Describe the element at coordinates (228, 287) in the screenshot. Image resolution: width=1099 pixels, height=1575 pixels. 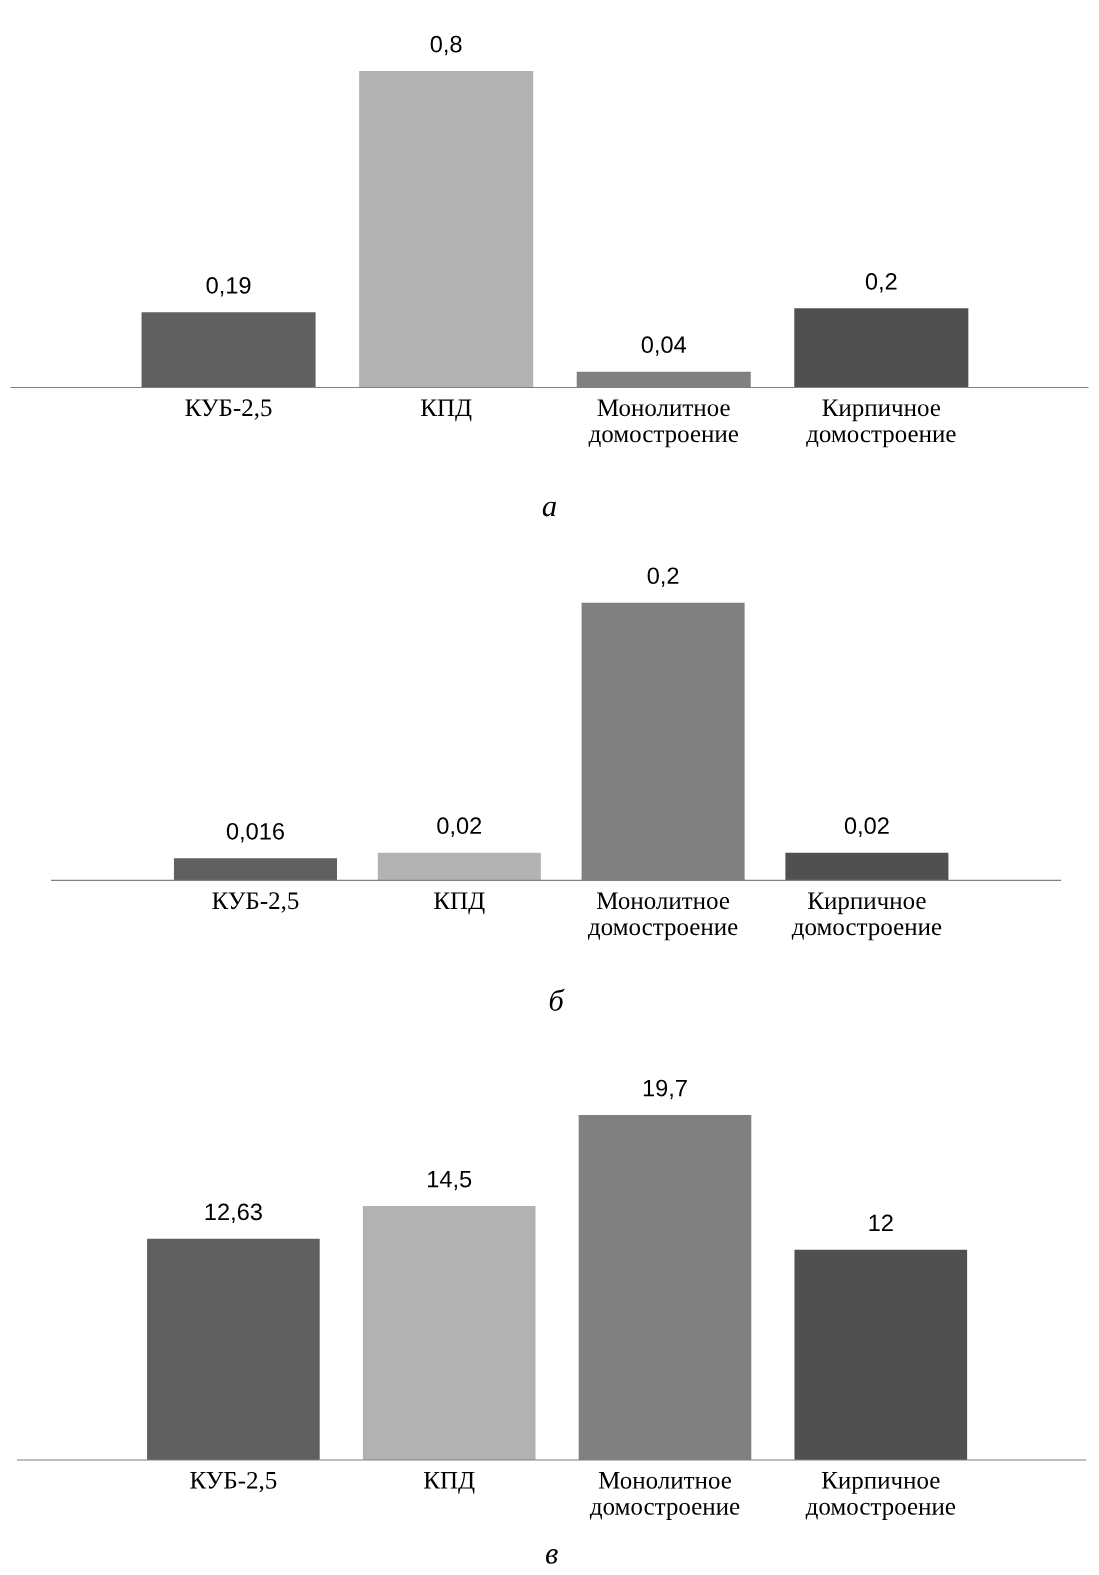
I see `data-label: 0,19` at that location.